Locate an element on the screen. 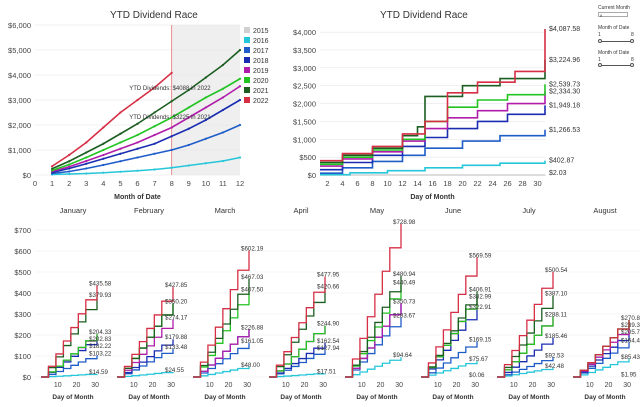  legend-label-2016: 2016 is located at coordinates (261, 41).